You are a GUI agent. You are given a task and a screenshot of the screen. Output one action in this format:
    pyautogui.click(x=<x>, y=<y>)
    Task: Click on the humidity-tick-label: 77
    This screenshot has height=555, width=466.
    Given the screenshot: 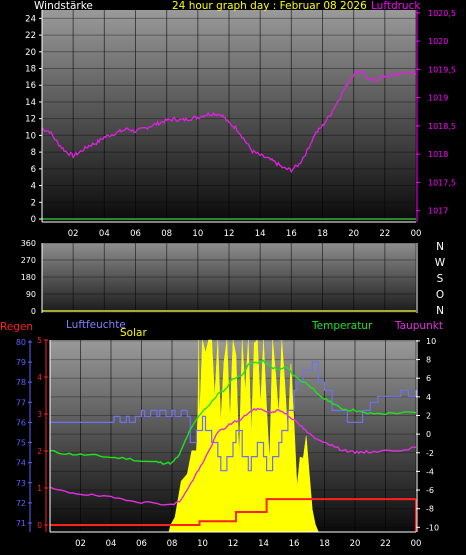 What is the action you would take?
    pyautogui.click(x=21, y=402)
    